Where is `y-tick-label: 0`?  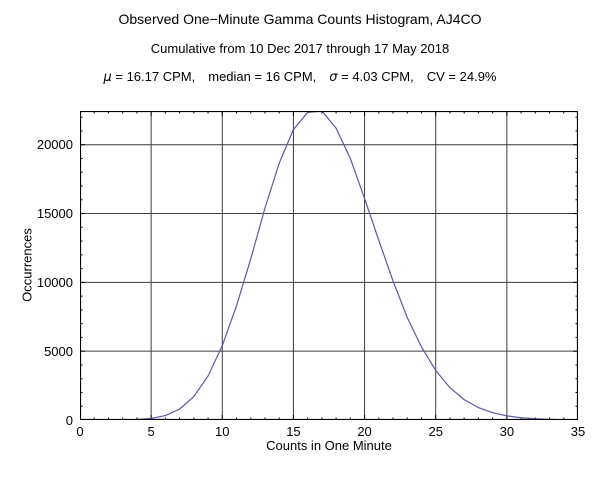
y-tick-label: 0 is located at coordinates (69, 420).